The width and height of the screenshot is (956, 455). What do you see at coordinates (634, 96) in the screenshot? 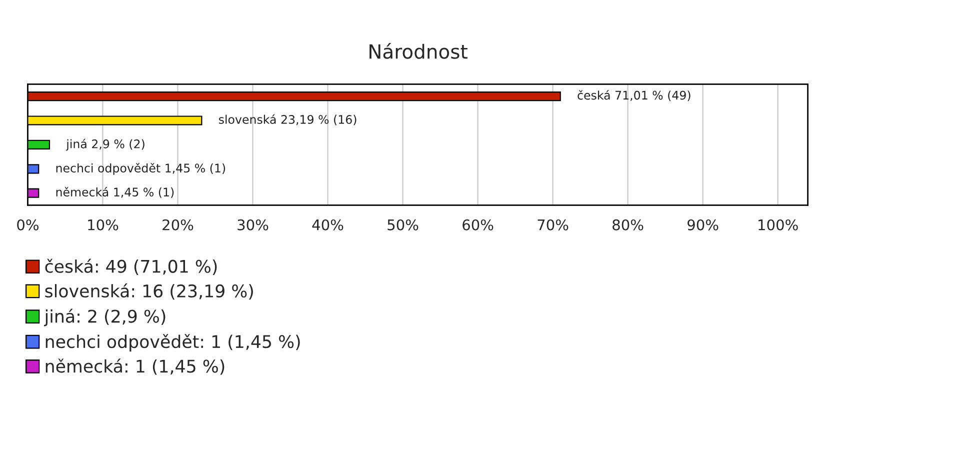
I see `data-label: česká 71,01 % (49)` at bounding box center [634, 96].